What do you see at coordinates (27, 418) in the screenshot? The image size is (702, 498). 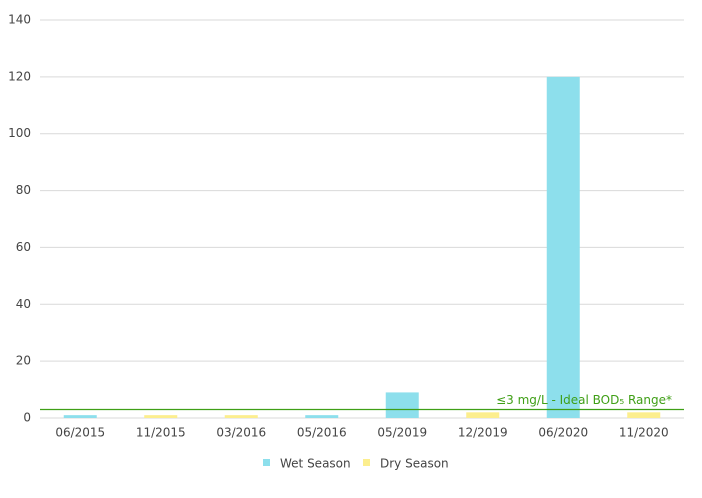 I see `y-tick-label: 0` at bounding box center [27, 418].